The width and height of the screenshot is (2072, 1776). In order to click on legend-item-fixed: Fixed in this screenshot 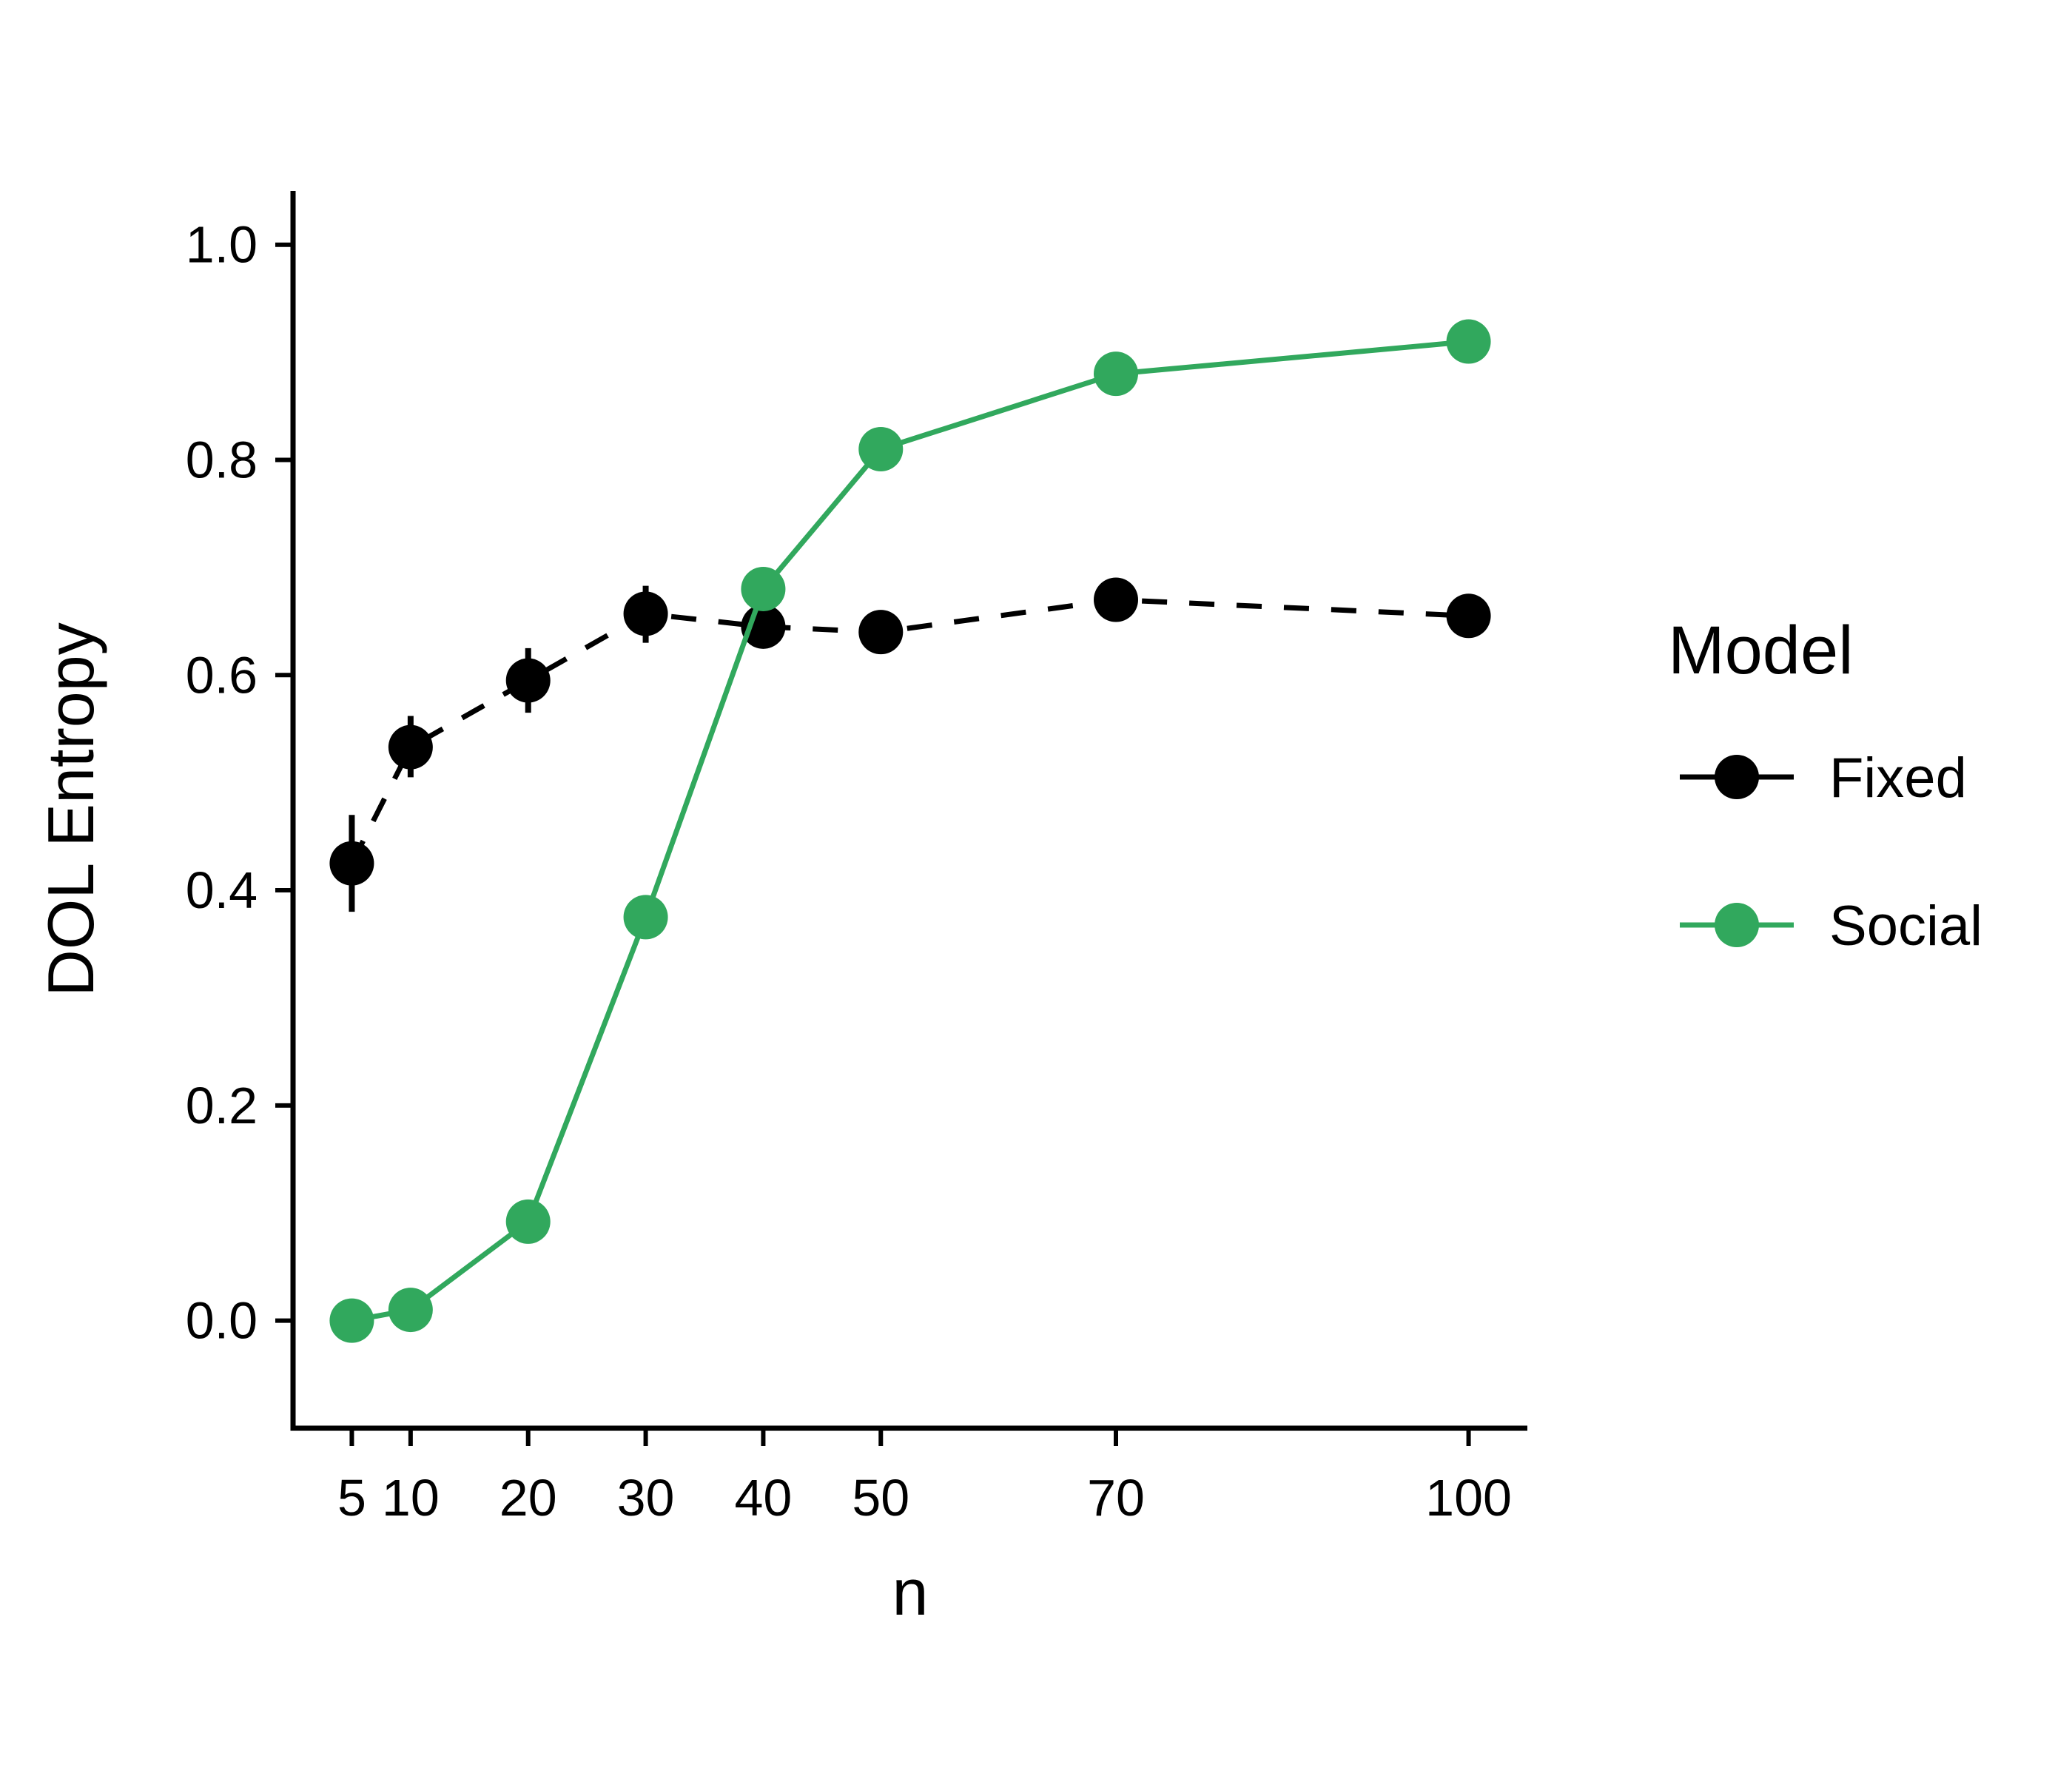, I will do `click(1823, 778)`.